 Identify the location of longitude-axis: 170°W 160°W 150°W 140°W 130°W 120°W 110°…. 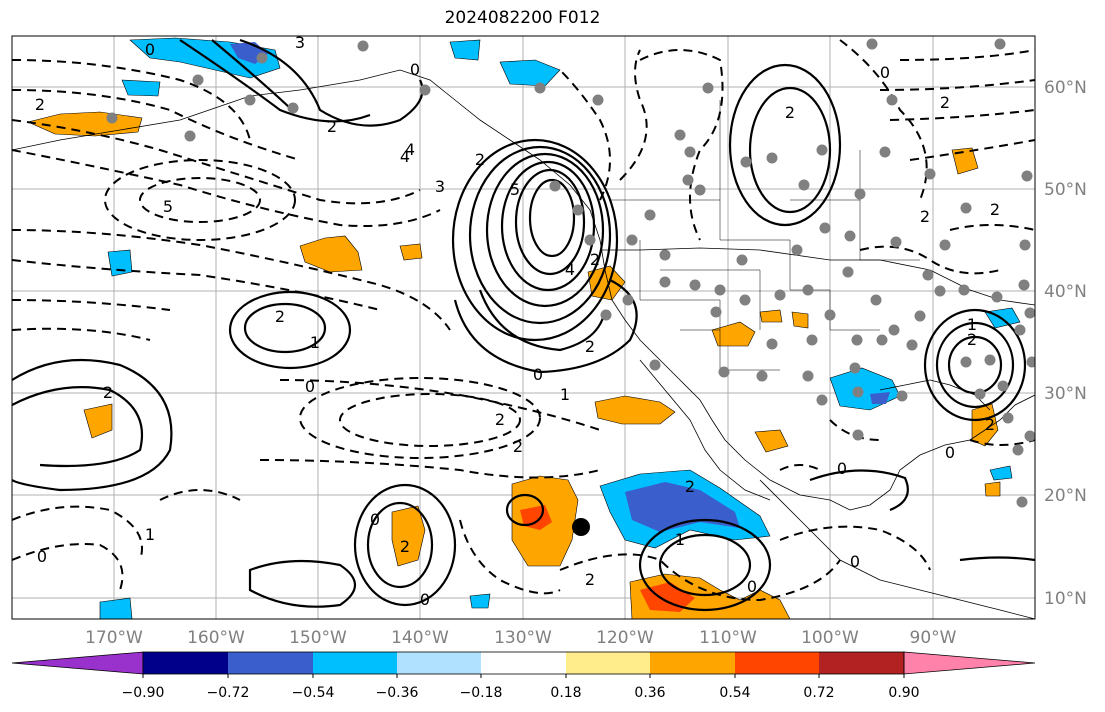
(521, 638).